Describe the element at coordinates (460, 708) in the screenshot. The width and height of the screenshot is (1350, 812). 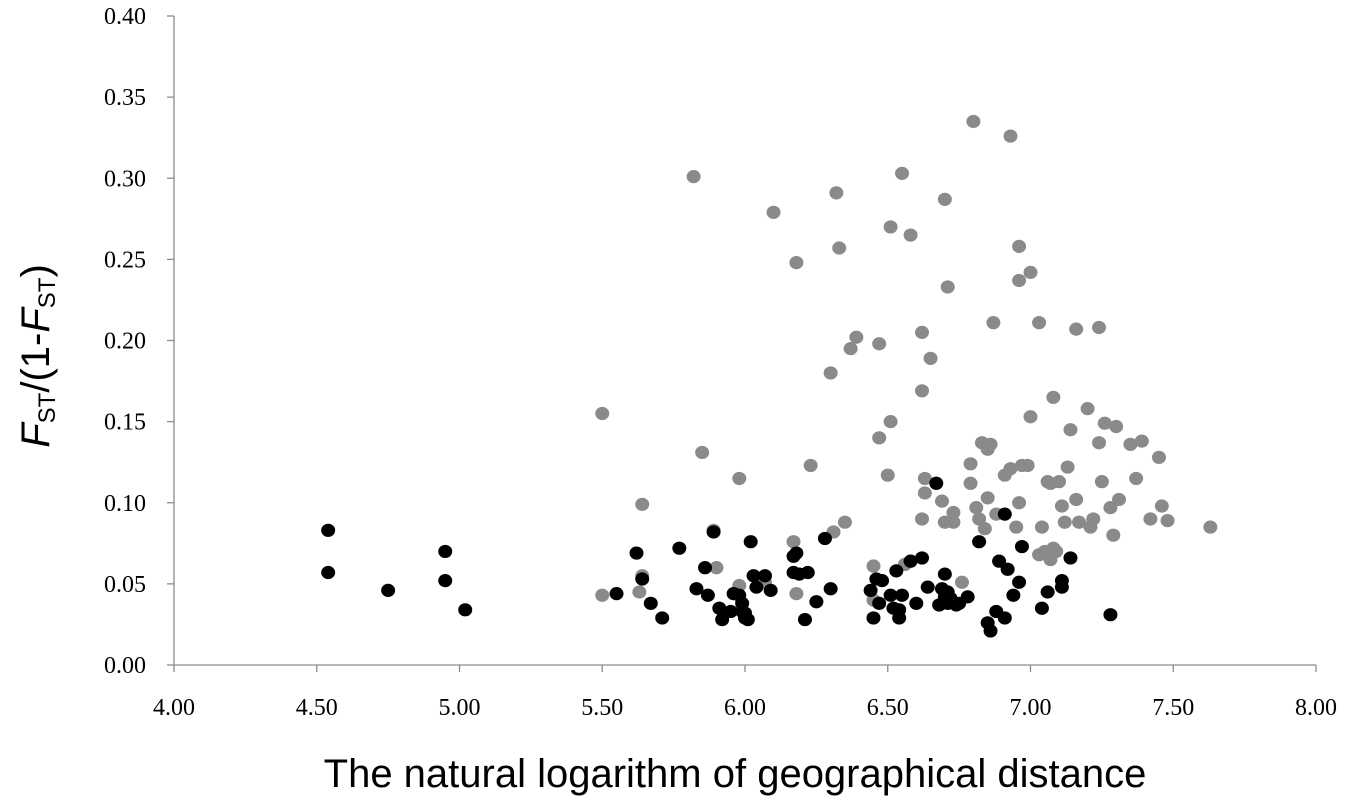
I see `x-tick-label: 5.00` at that location.